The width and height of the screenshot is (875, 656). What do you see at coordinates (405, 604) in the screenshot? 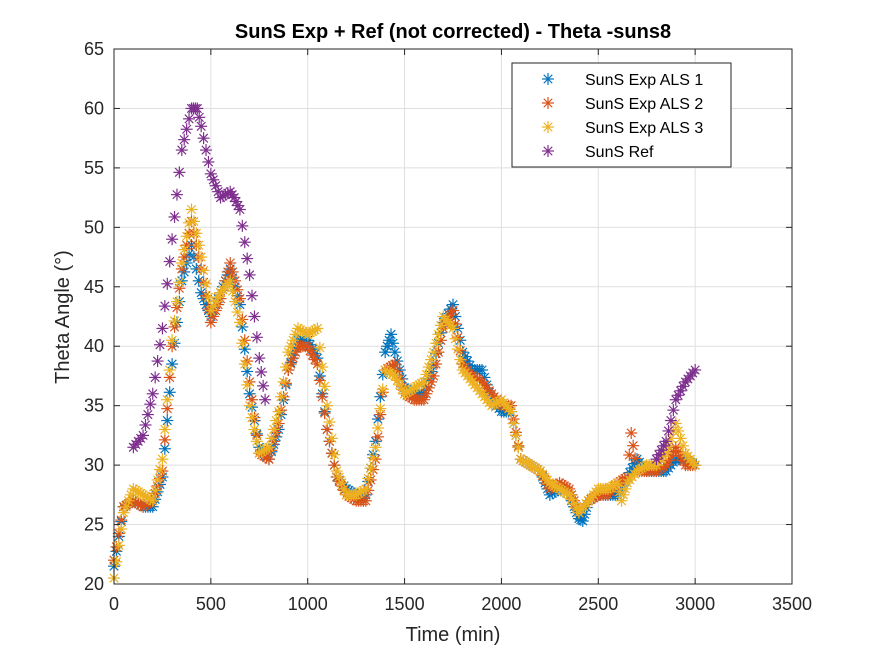
I see `x-tick-label: 1500` at bounding box center [405, 604].